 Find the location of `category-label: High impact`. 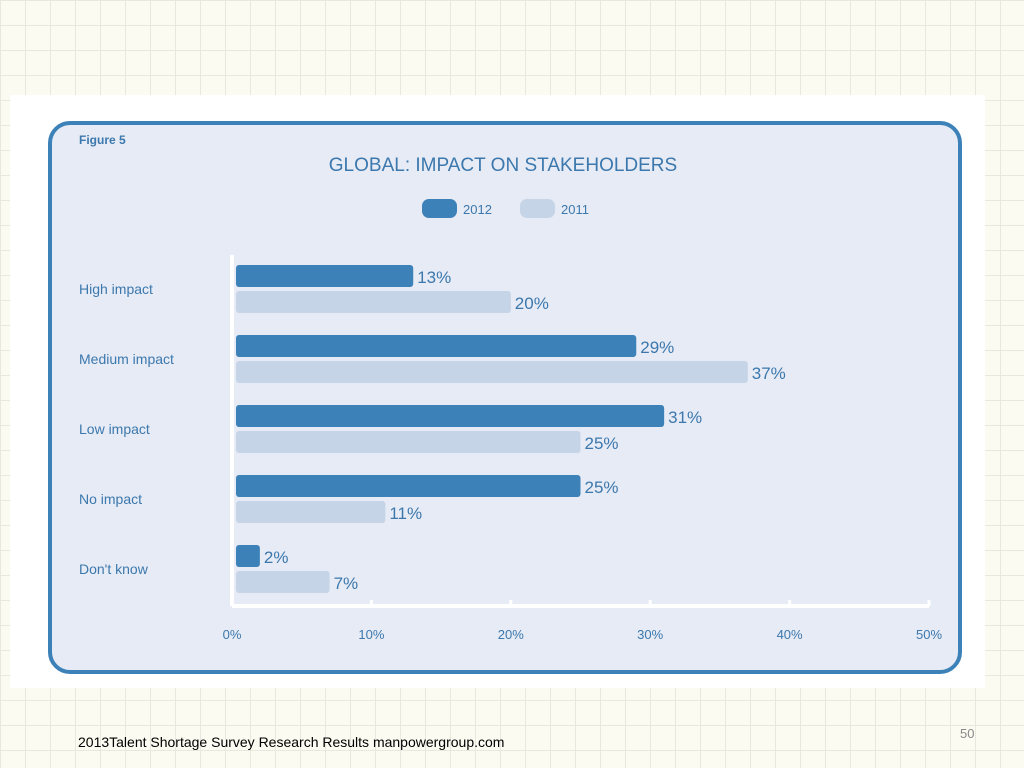

category-label: High impact is located at coordinates (116, 289).